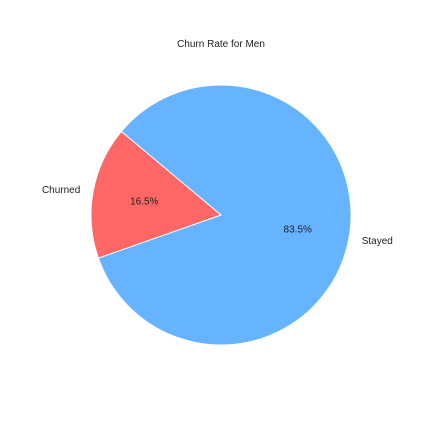  I want to click on chart-title: Churn Rate for Men, so click(221, 44).